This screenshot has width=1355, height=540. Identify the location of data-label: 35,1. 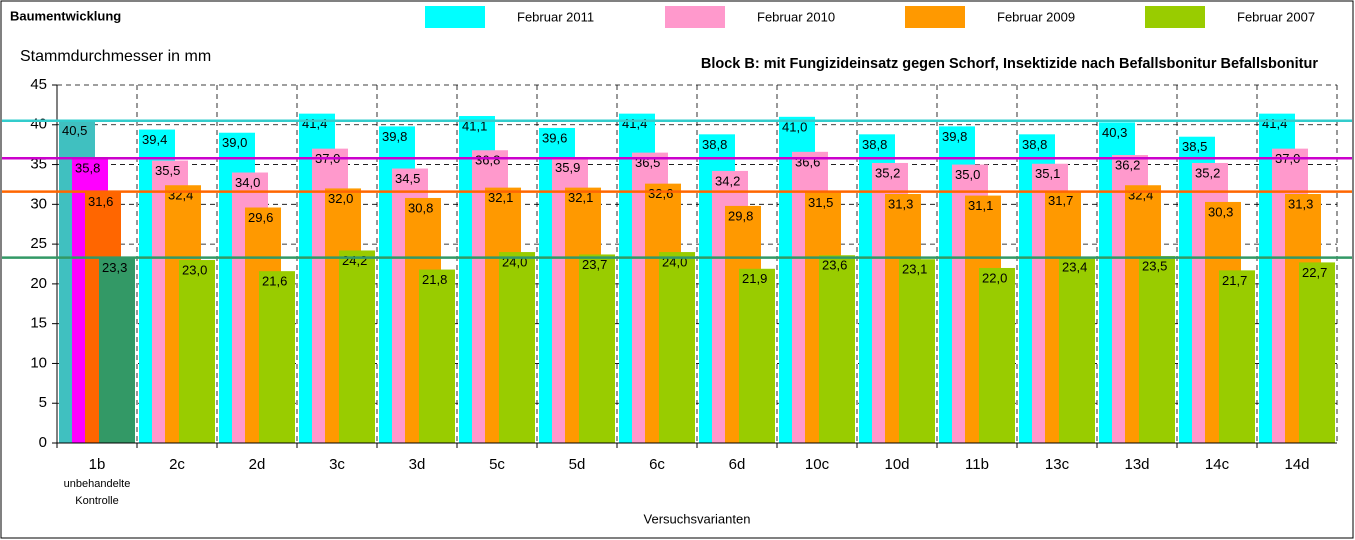
(1047, 173).